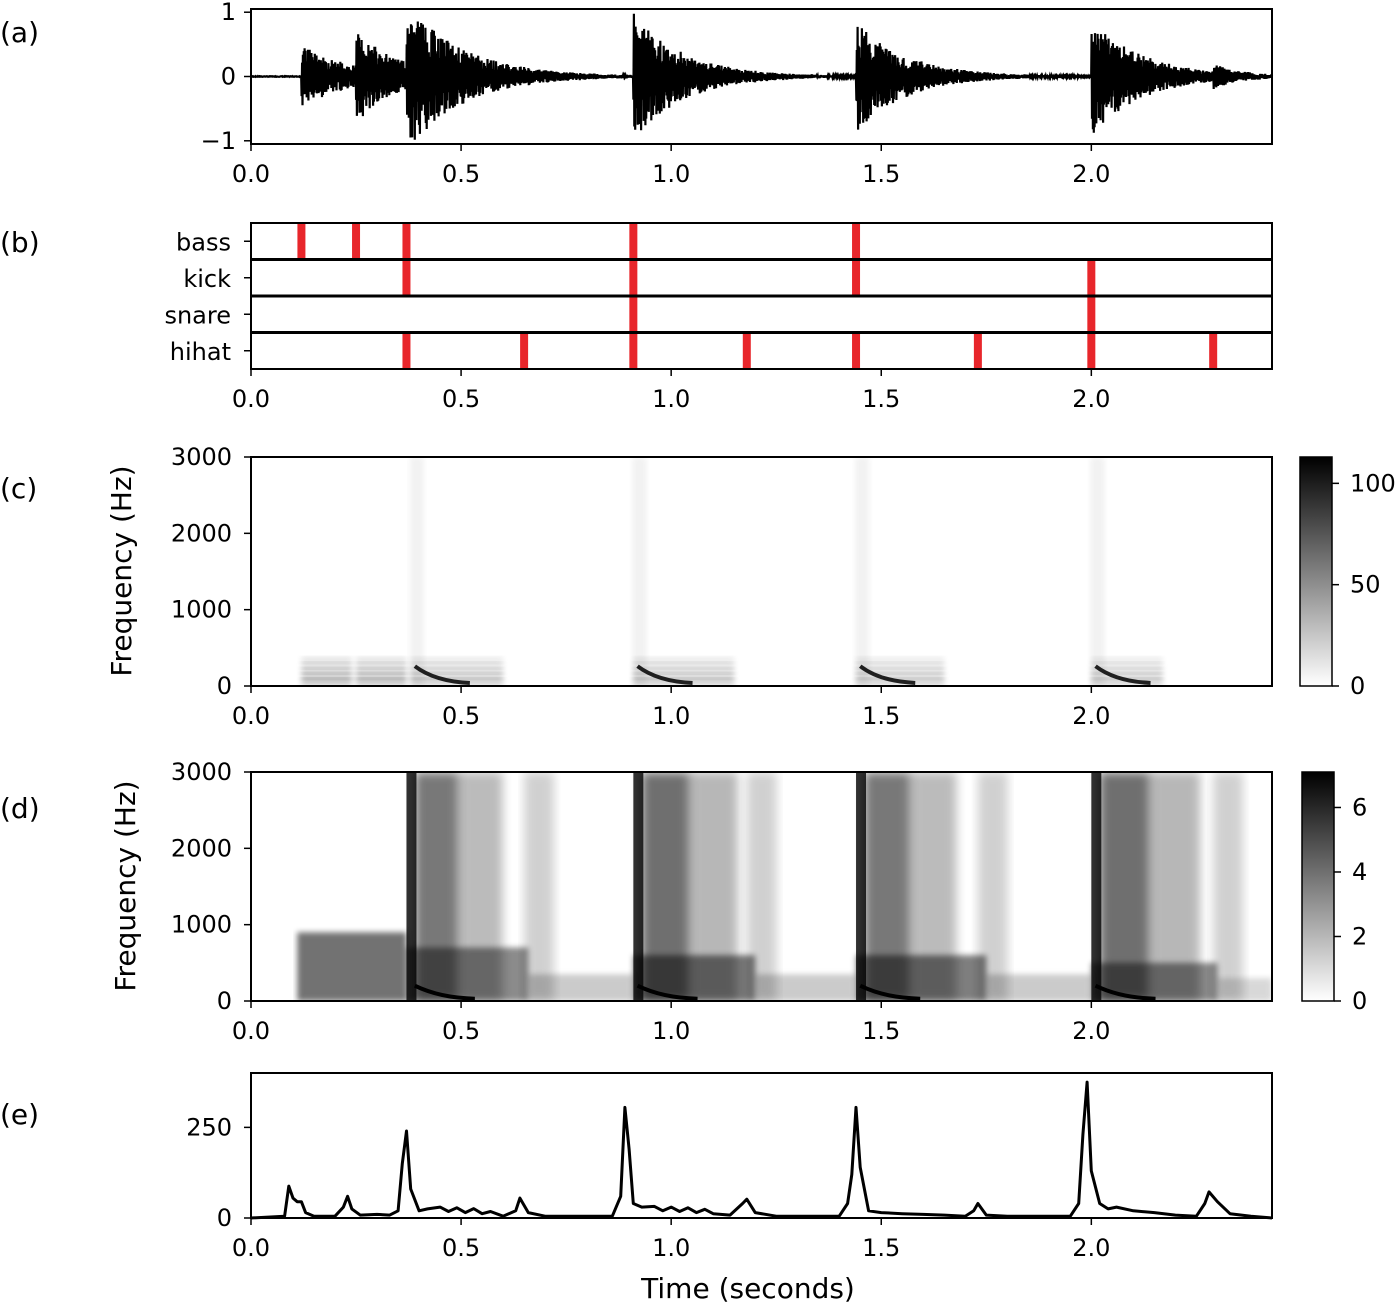 Image resolution: width=1400 pixels, height=1306 pixels. I want to click on hihat-band, so click(1228, 886).